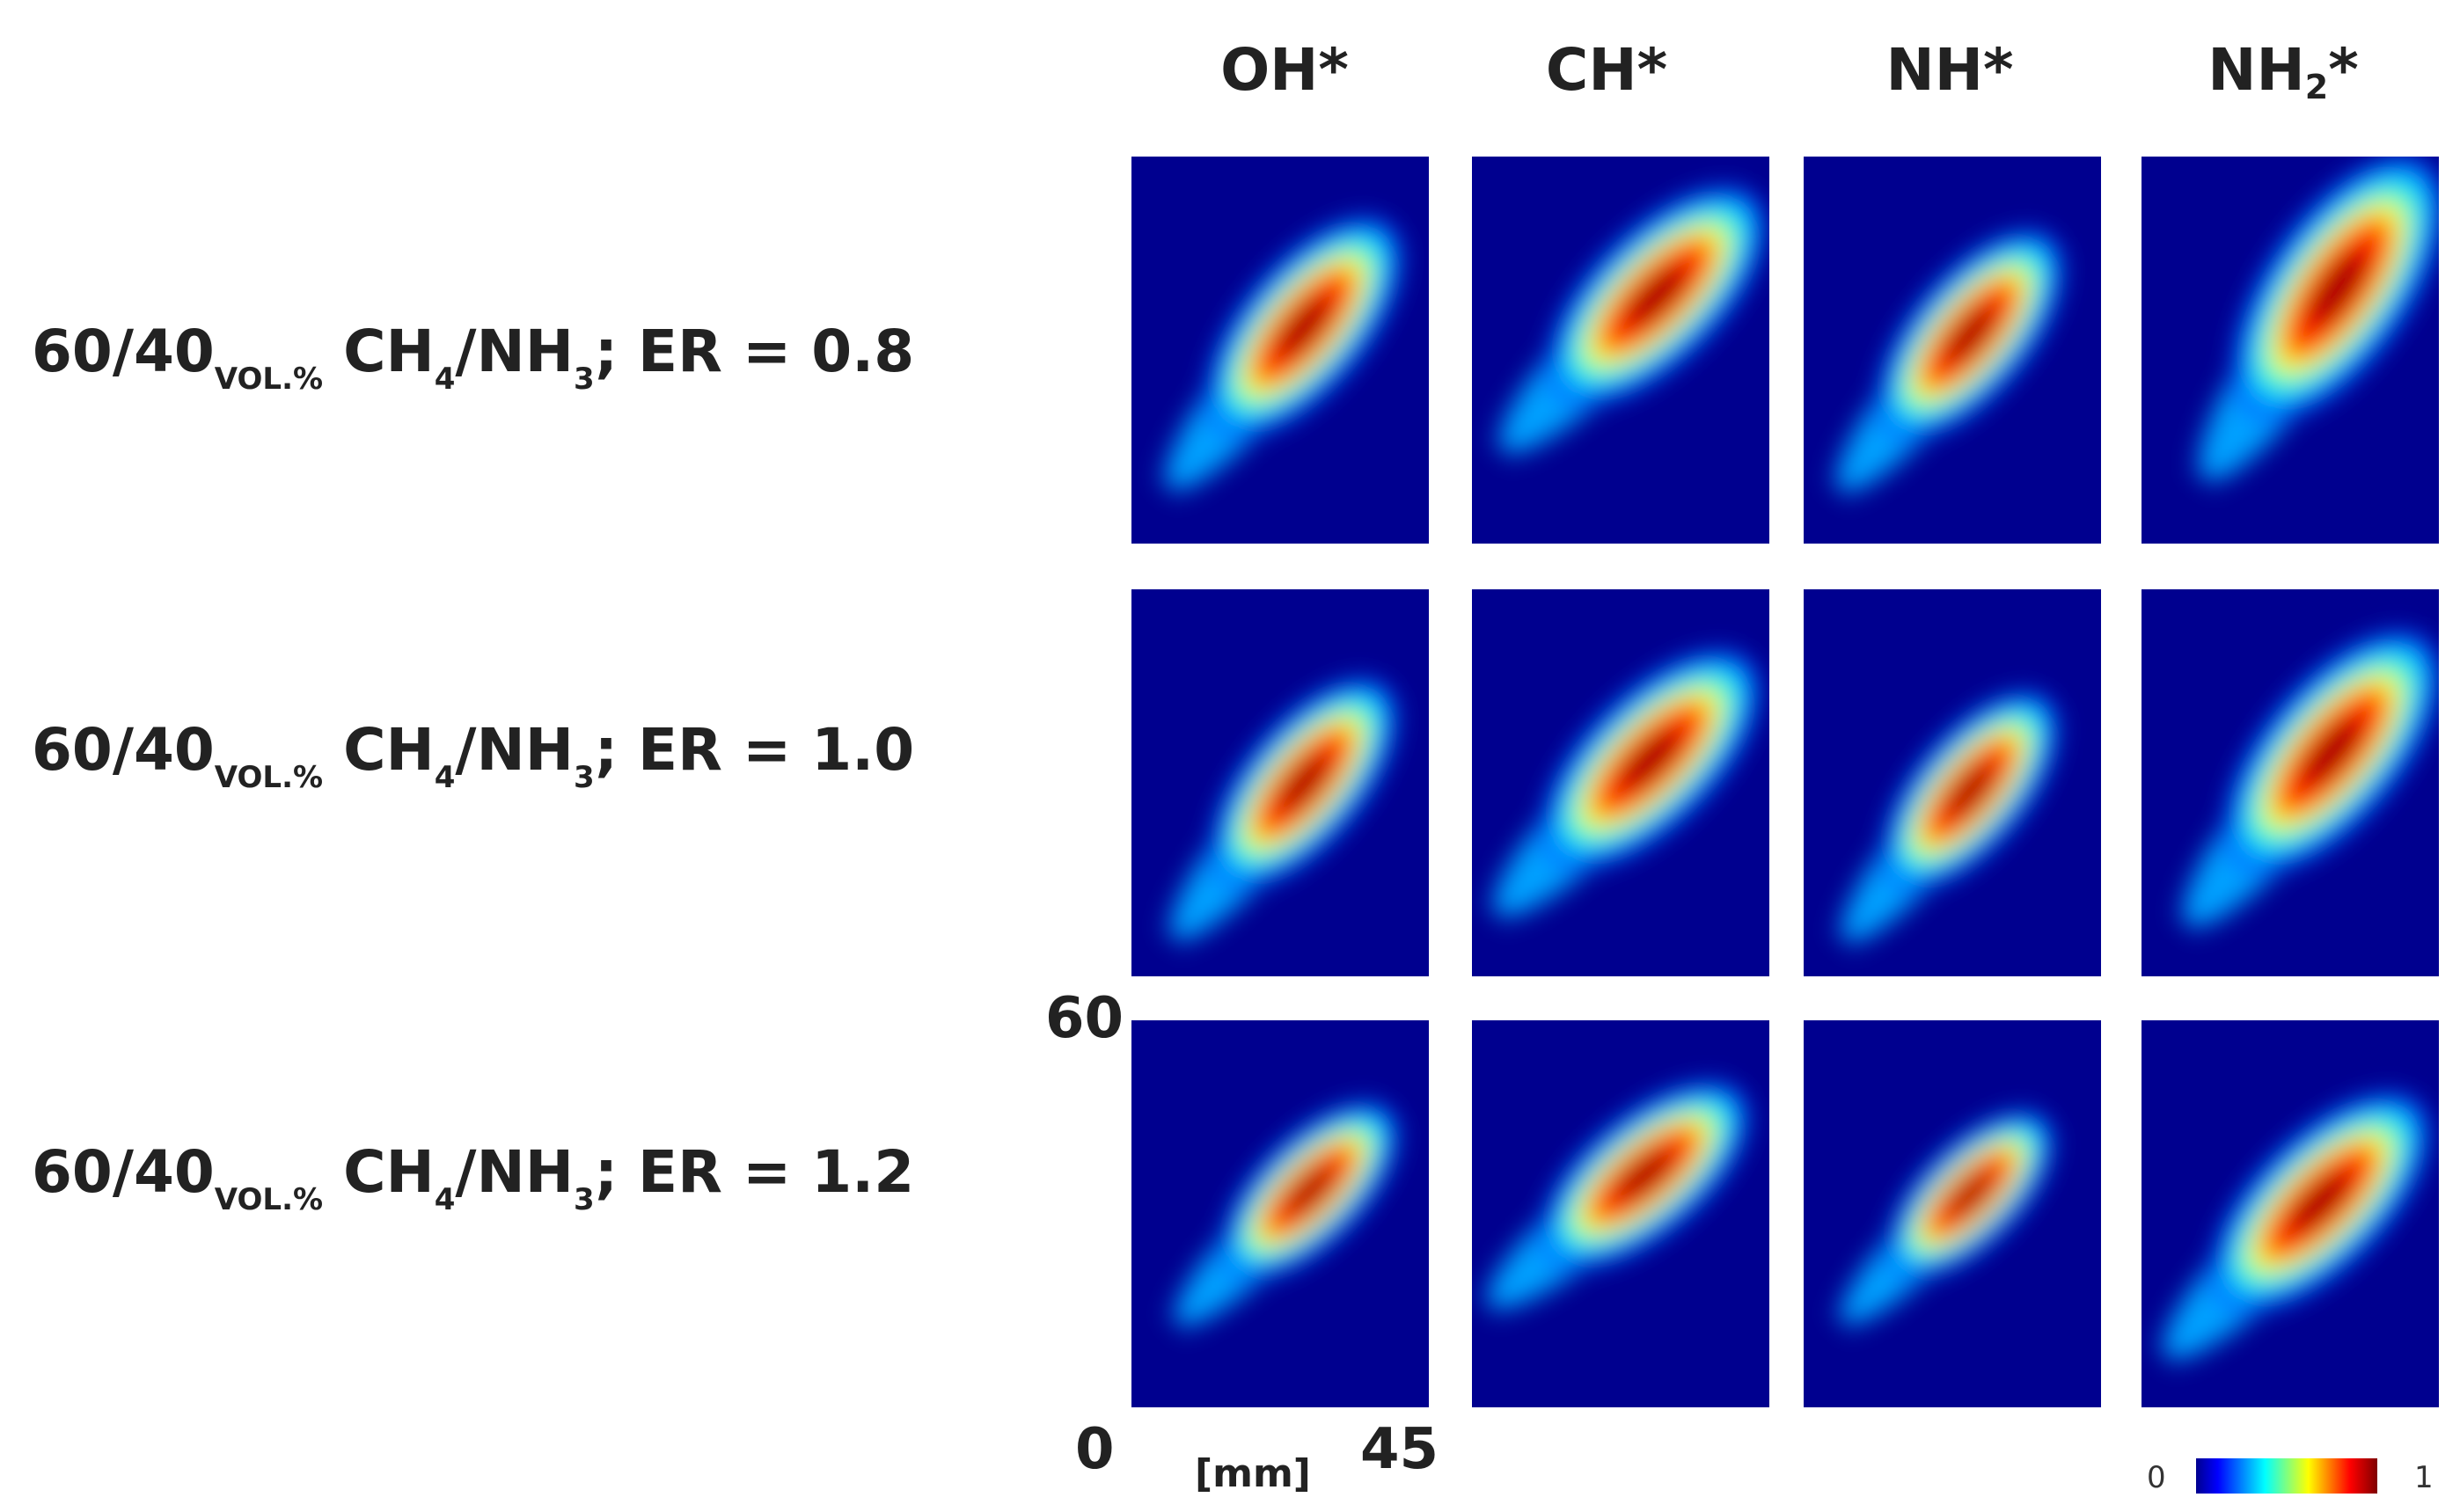 The width and height of the screenshot is (2460, 1512). What do you see at coordinates (1084, 1018) in the screenshot?
I see `axis-y-max-label: 60` at bounding box center [1084, 1018].